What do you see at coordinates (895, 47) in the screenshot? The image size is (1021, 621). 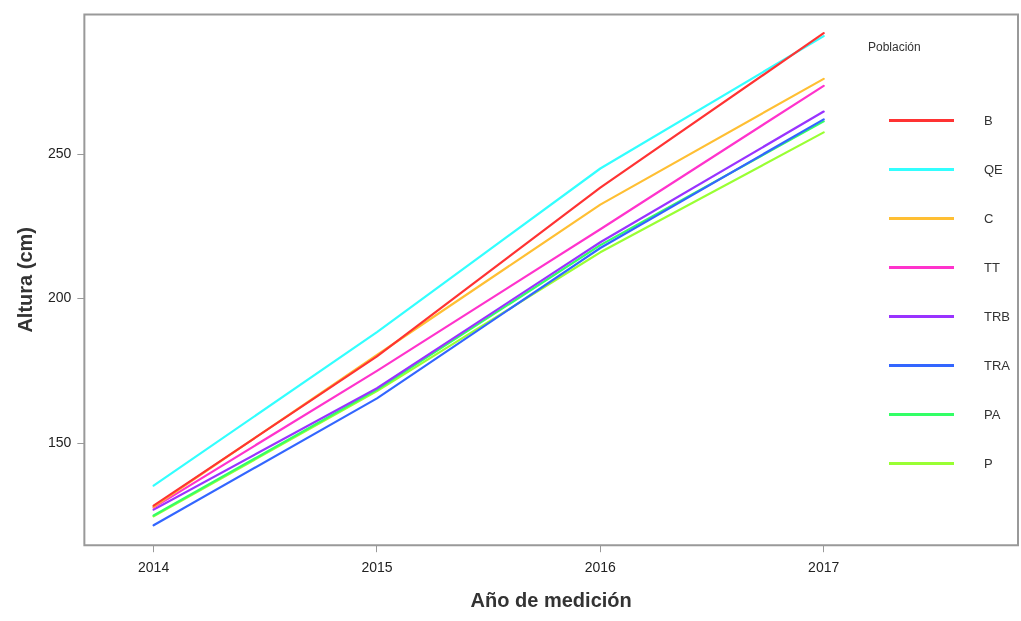 I see `legend-title: Población` at bounding box center [895, 47].